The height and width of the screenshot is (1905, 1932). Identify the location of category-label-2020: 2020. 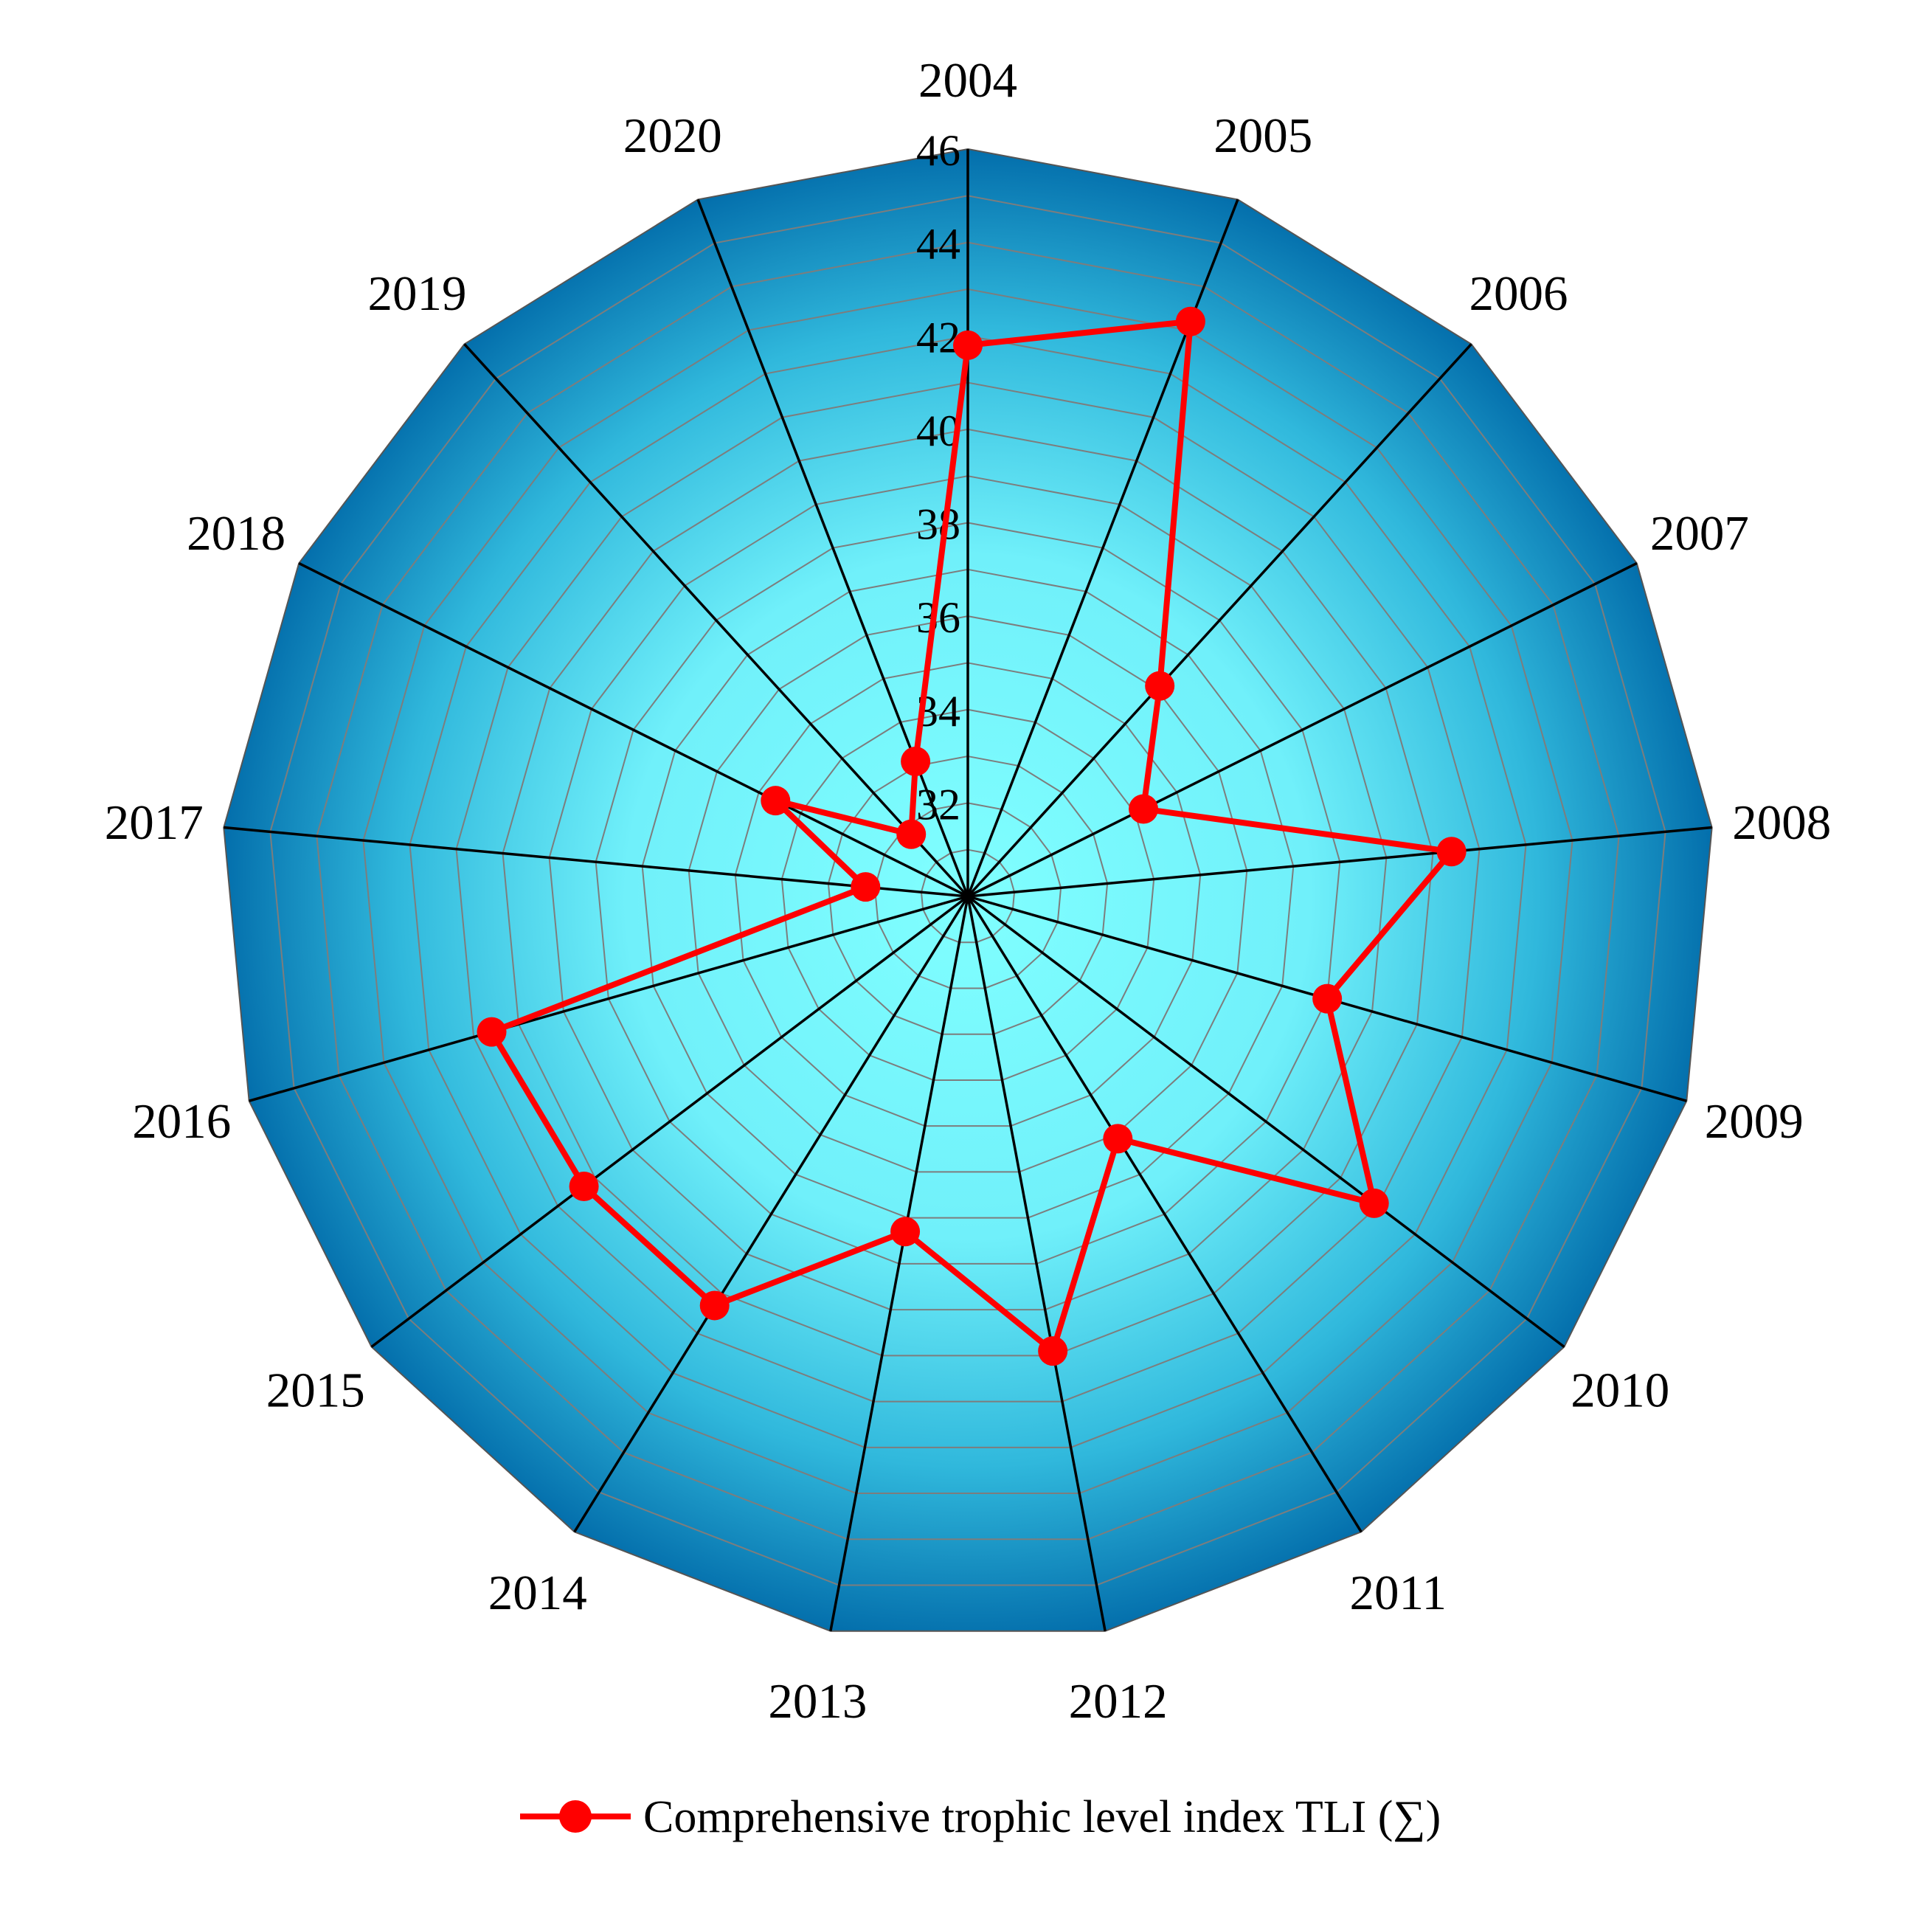
(673, 135).